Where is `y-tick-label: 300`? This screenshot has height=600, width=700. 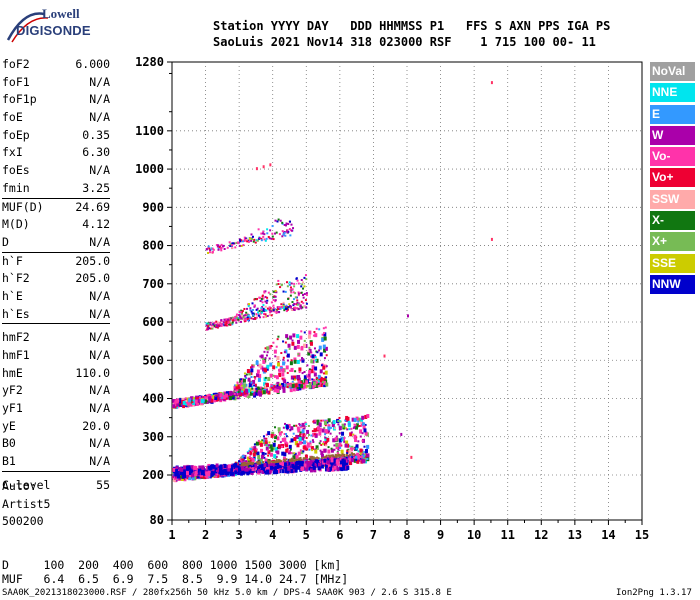
y-tick-label: 300 is located at coordinates (153, 437).